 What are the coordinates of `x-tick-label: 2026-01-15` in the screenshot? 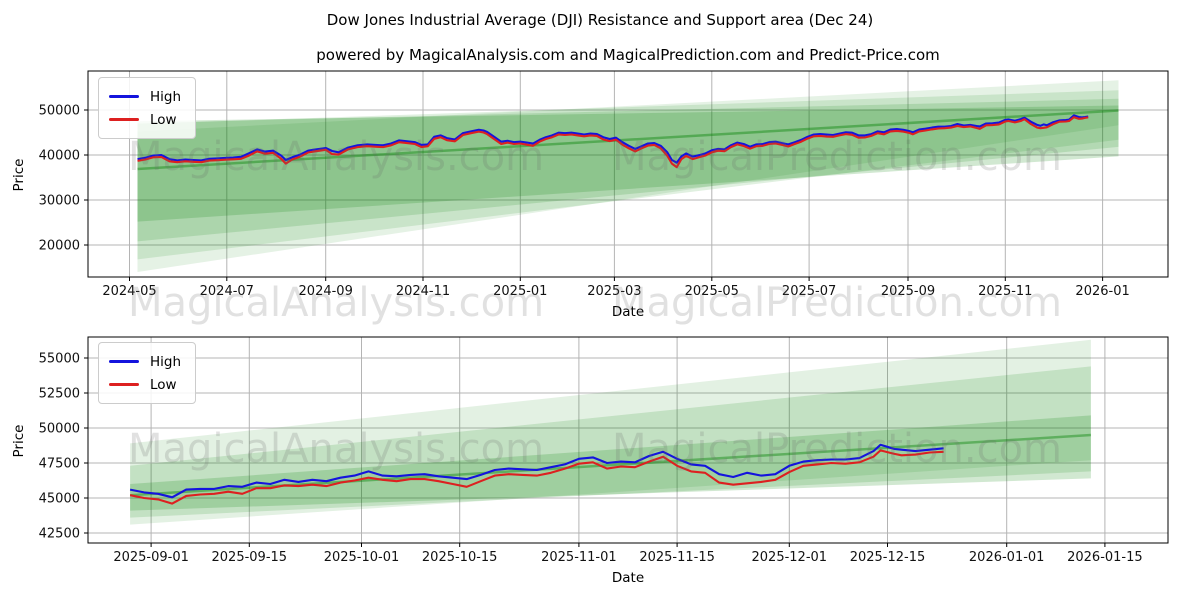 It's located at (1105, 557).